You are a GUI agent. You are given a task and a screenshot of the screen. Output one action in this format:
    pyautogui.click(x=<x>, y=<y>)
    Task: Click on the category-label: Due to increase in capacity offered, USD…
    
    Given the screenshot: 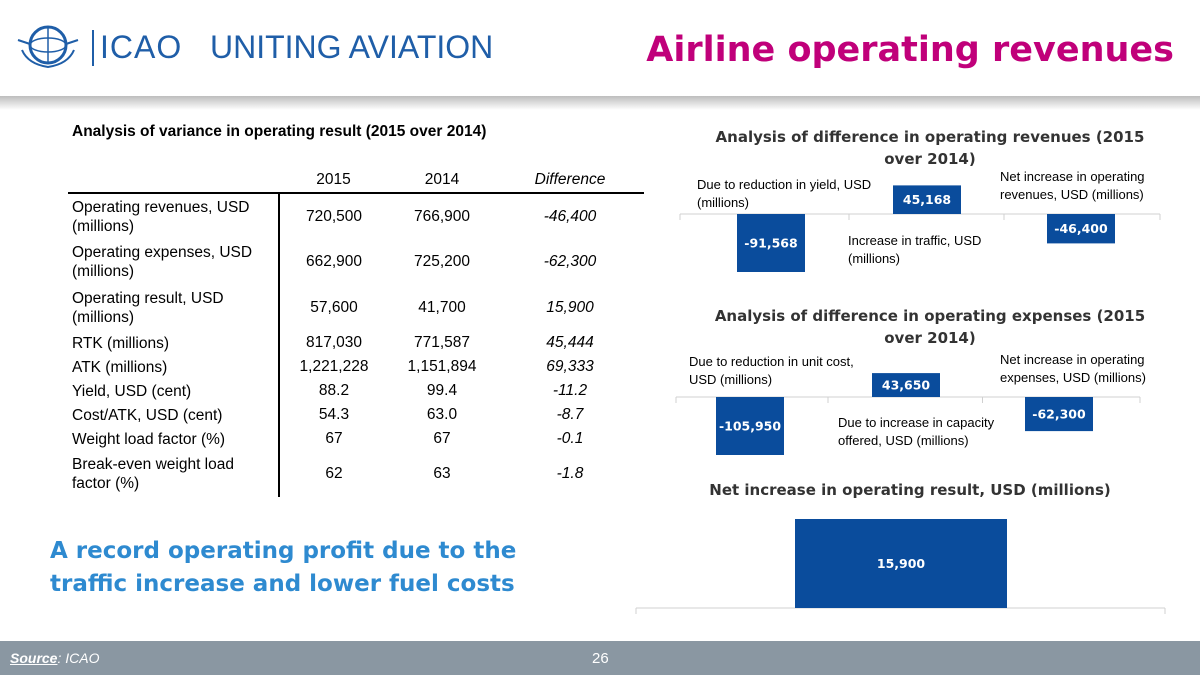 What is the action you would take?
    pyautogui.click(x=916, y=431)
    